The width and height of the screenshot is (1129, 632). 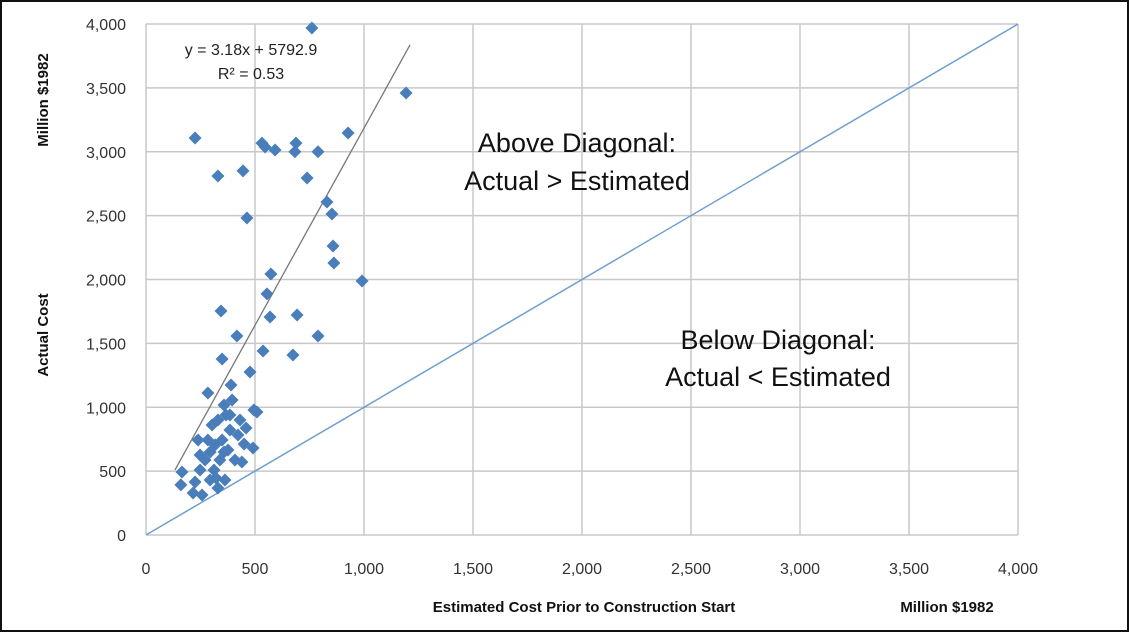 I want to click on annotation-above-1: Above Diagonal:, so click(x=577, y=143).